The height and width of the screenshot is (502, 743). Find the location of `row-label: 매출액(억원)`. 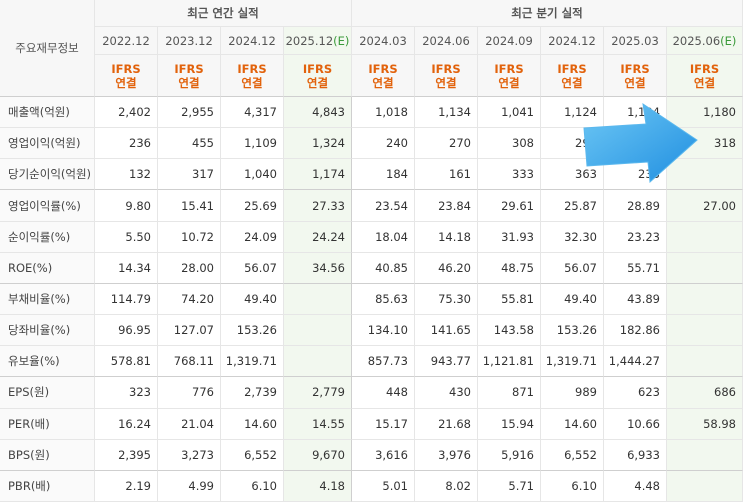

row-label: 매출액(억원) is located at coordinates (47, 113).